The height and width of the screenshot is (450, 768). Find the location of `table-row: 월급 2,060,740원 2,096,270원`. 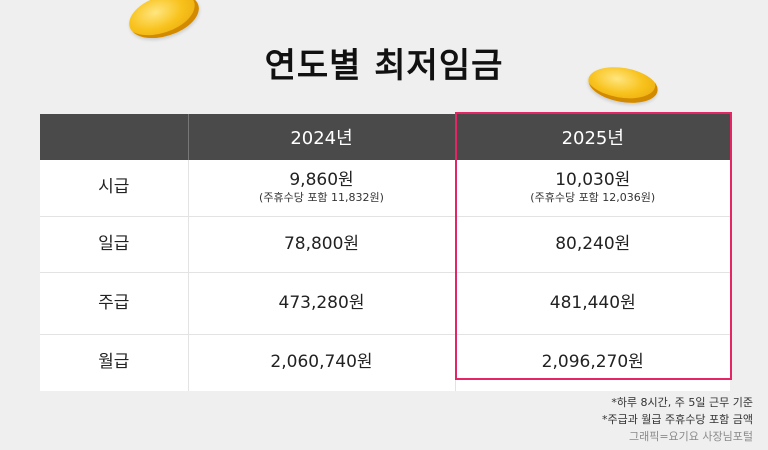

table-row: 월급 2,060,740원 2,096,270원 is located at coordinates (385, 362).